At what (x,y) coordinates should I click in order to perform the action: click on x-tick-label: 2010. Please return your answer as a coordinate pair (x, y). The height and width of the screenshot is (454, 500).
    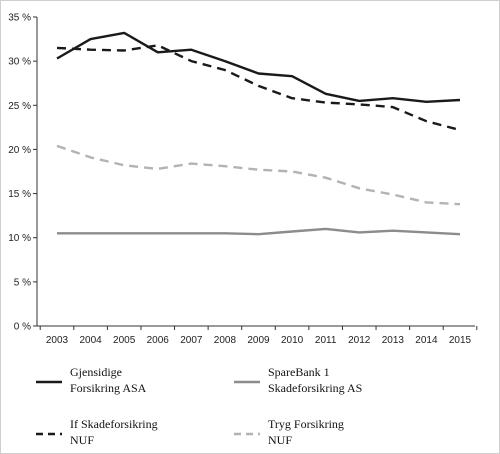
    Looking at the image, I should click on (292, 340).